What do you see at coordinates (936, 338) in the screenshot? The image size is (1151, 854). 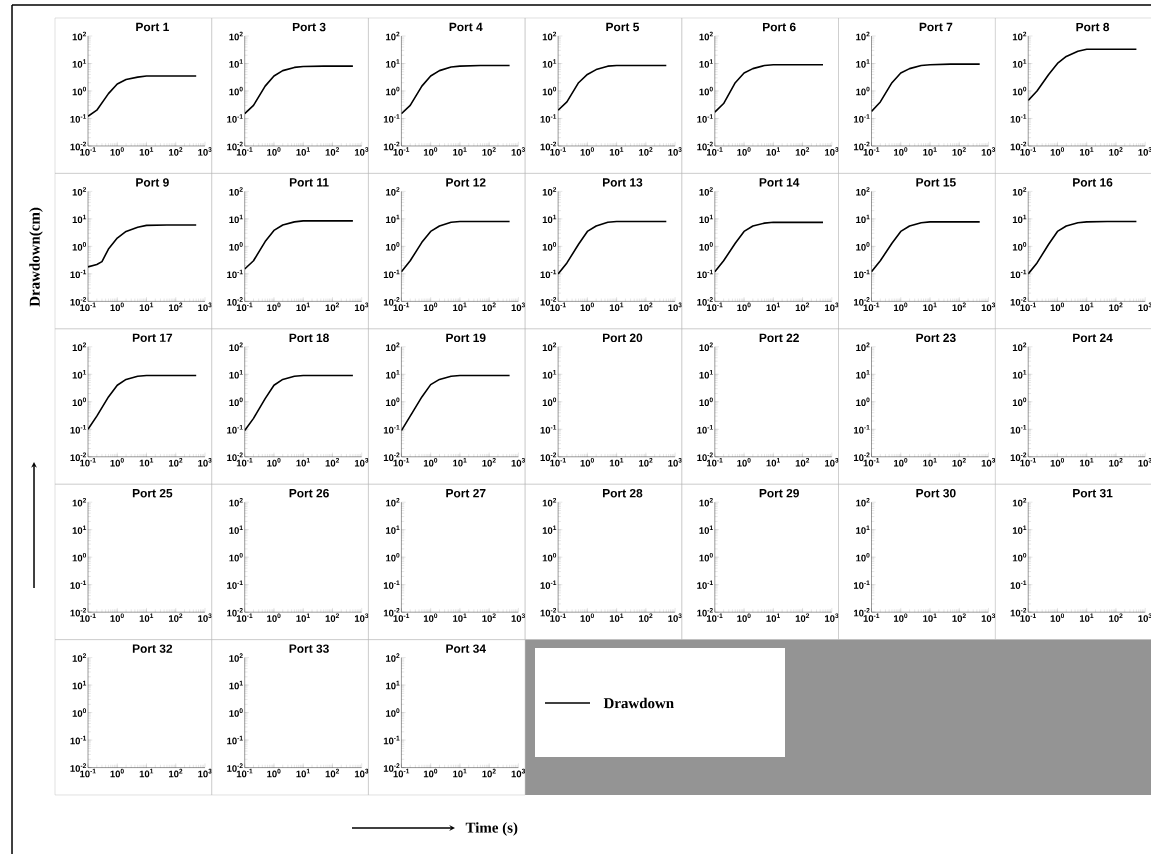 I see `chart-title: Port 23` at bounding box center [936, 338].